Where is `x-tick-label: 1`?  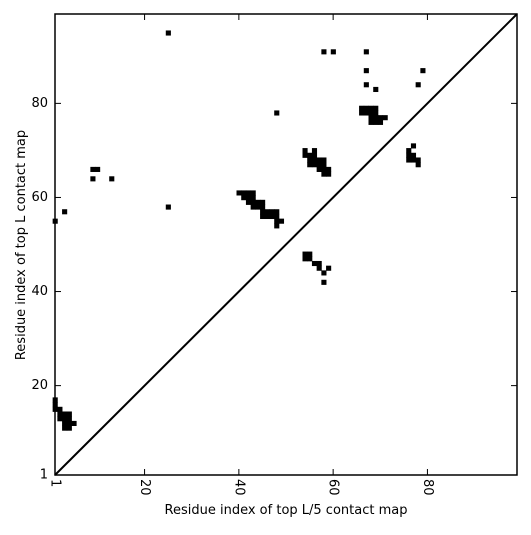
x-tick-label: 1 is located at coordinates (55, 483).